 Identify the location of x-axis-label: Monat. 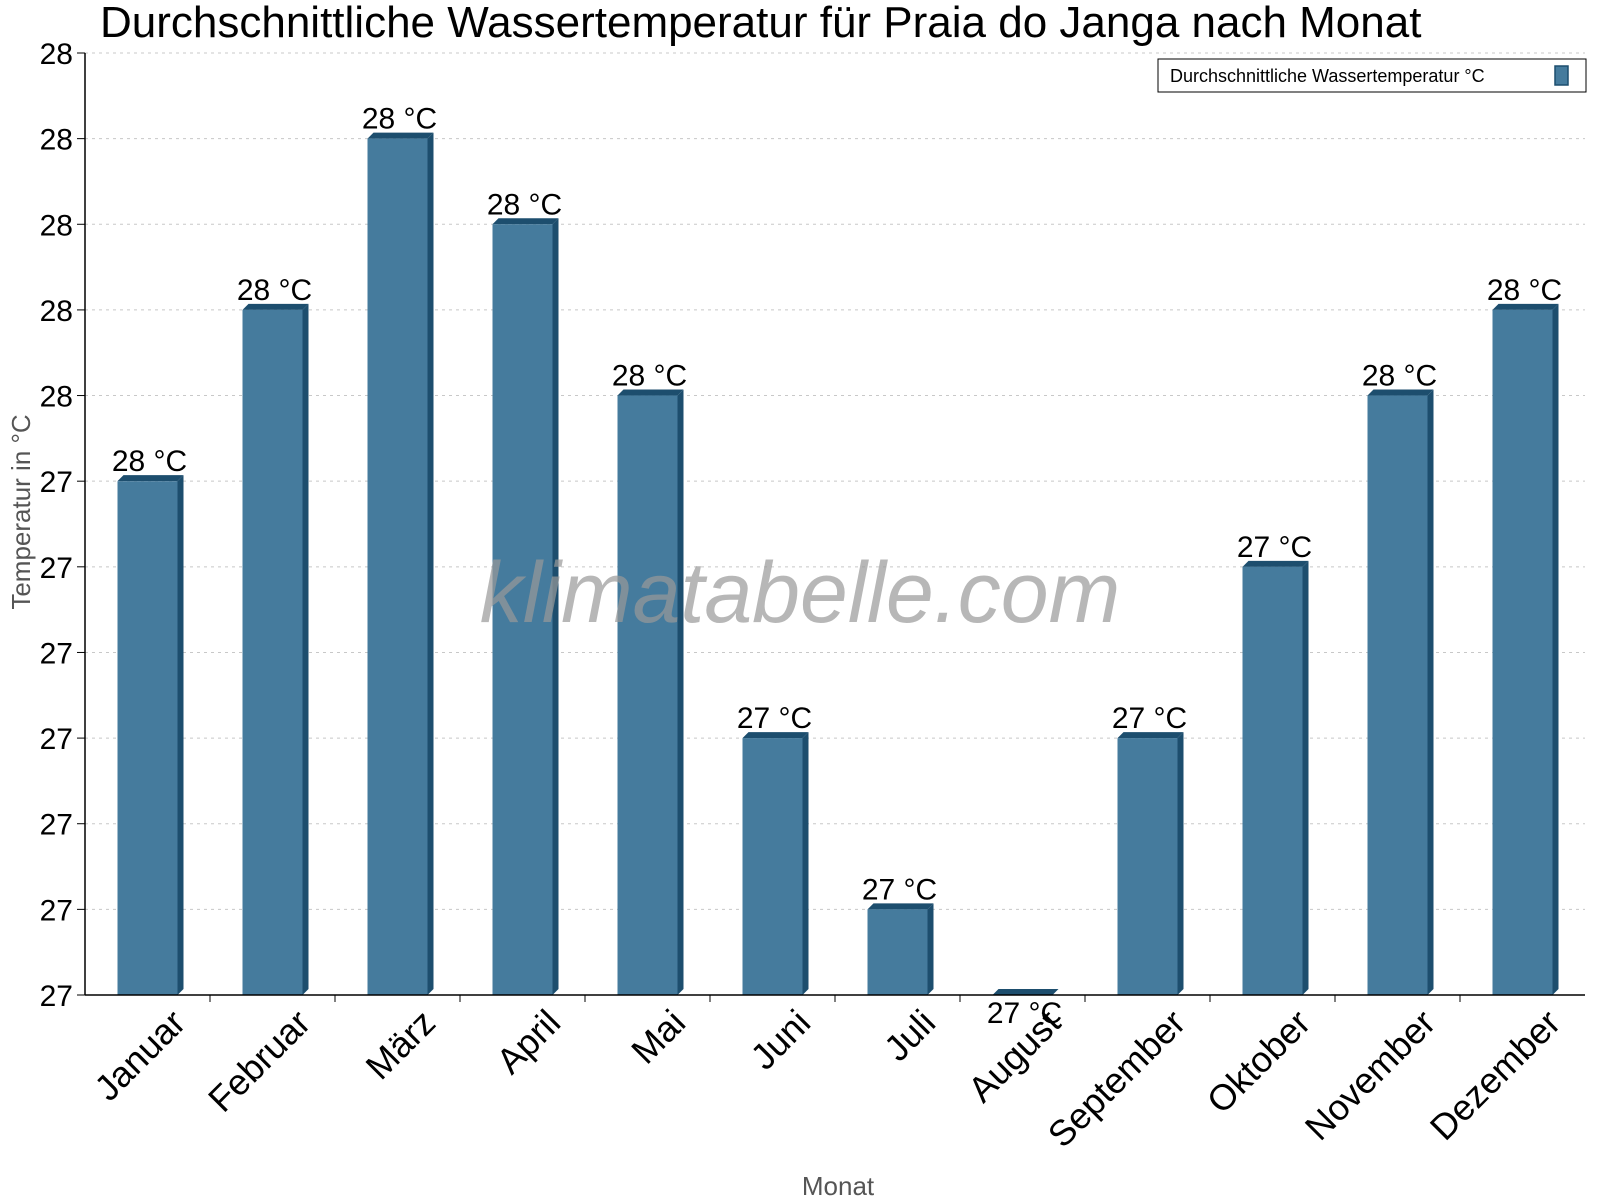
(838, 1185).